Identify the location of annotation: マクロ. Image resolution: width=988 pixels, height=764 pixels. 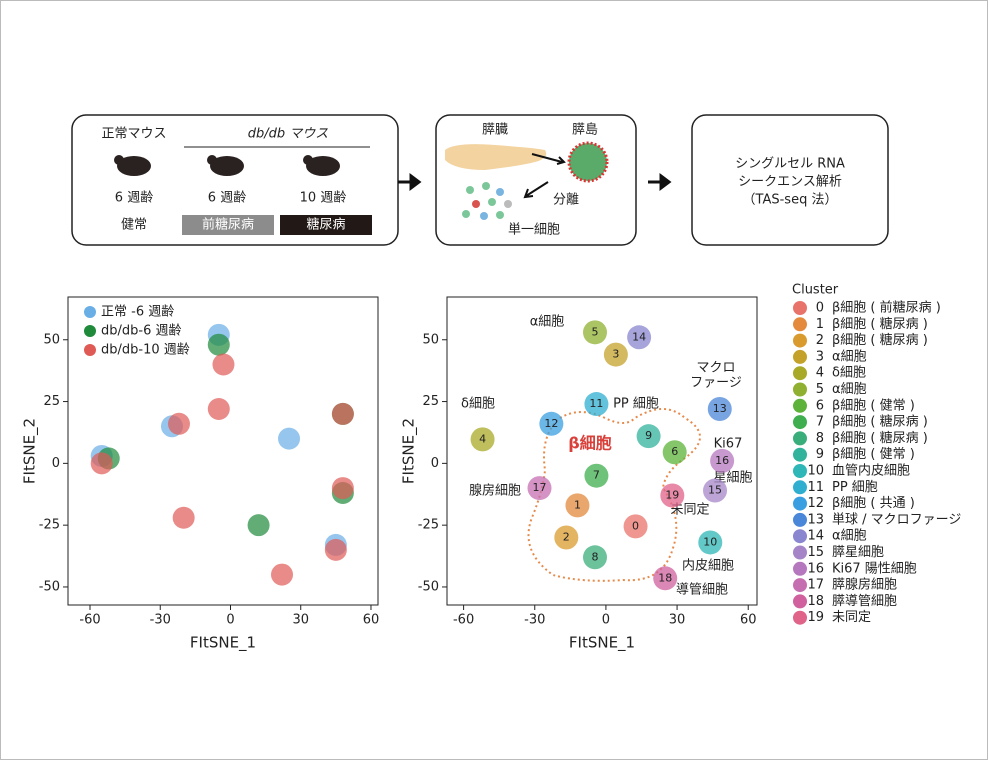
(715, 368).